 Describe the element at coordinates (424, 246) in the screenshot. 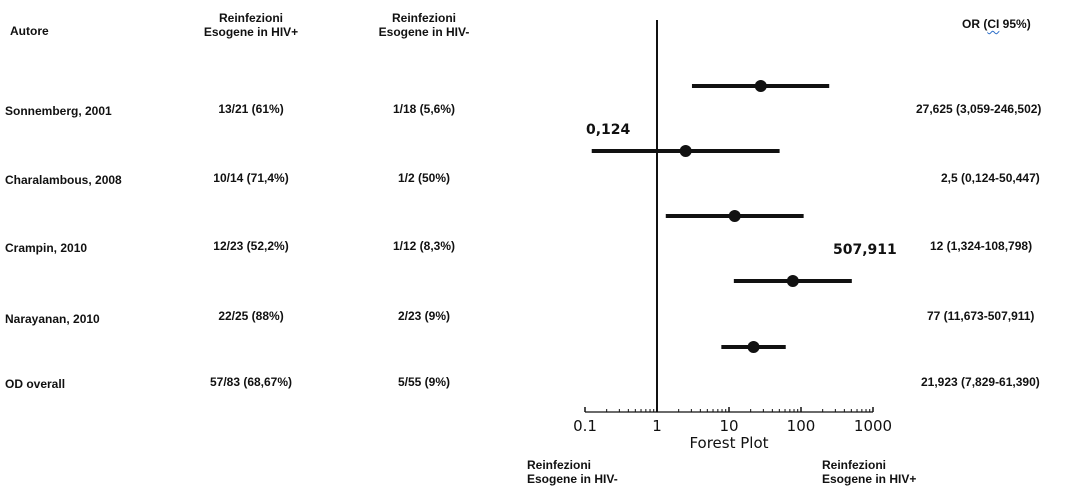

I see `row-hiv-neg-crampin-2010: 1/12 (8,3%)` at that location.